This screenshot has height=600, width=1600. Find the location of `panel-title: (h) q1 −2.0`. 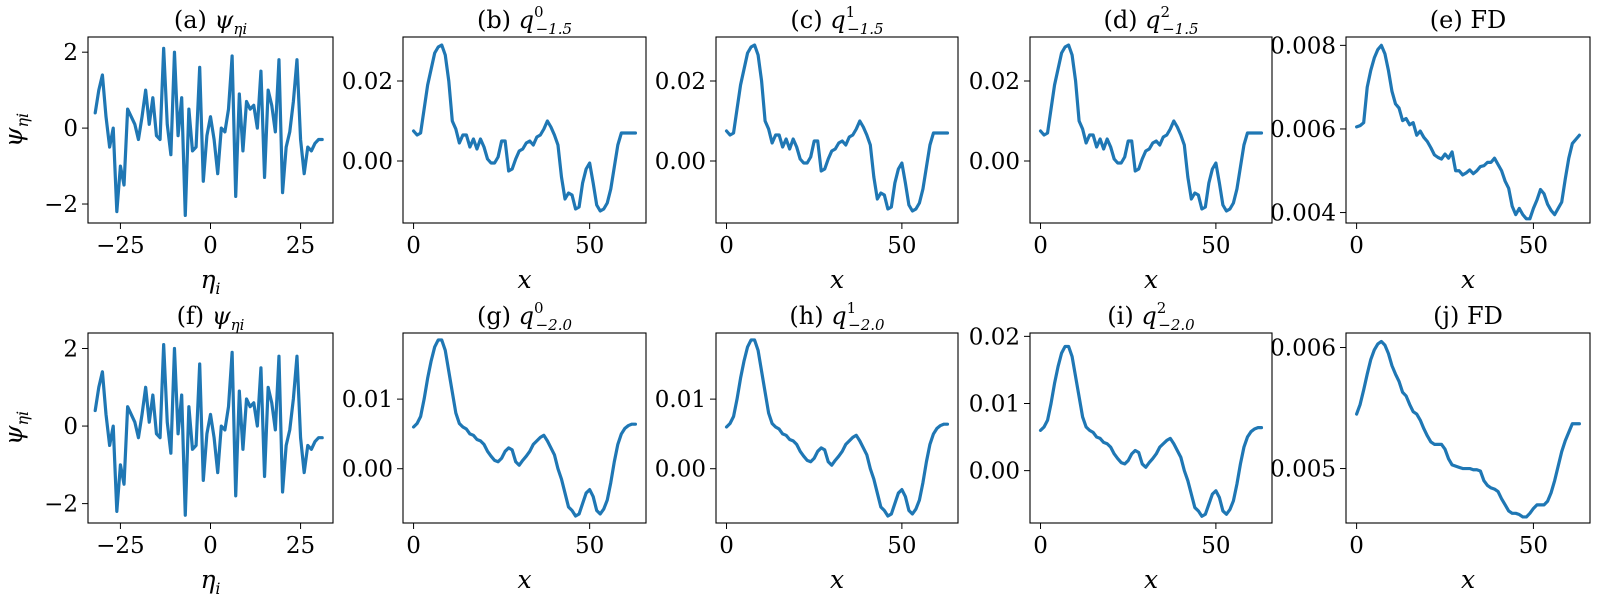

panel-title: (h) q1 −2.0 is located at coordinates (837, 316).